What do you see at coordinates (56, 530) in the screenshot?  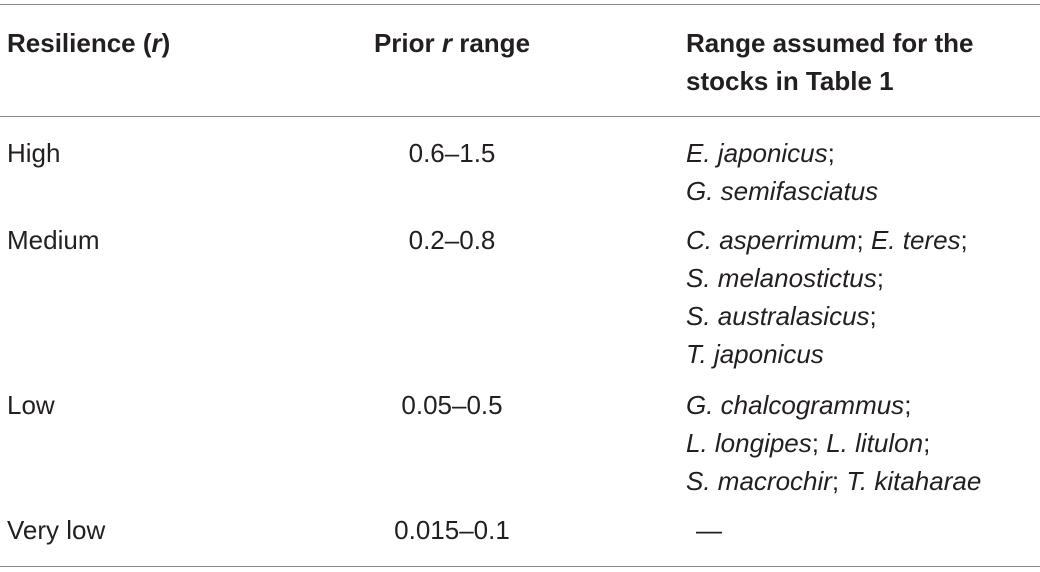 I see `row-very-low-resilience: Very low` at bounding box center [56, 530].